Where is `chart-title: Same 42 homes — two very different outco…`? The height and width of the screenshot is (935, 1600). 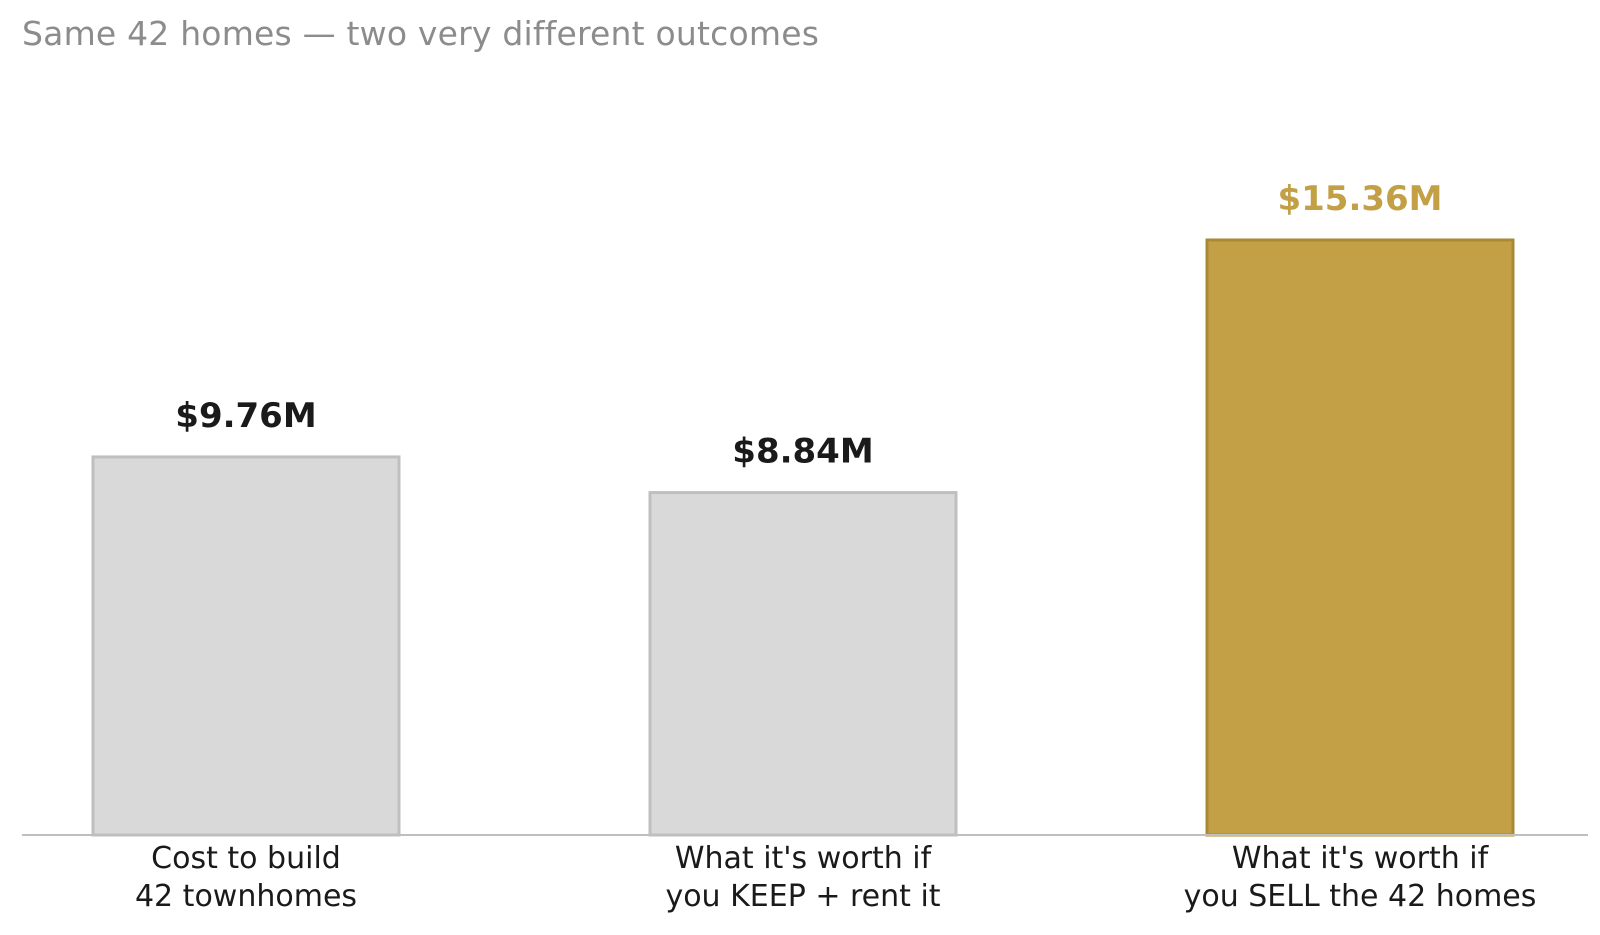 chart-title: Same 42 homes — two very different outco… is located at coordinates (421, 33).